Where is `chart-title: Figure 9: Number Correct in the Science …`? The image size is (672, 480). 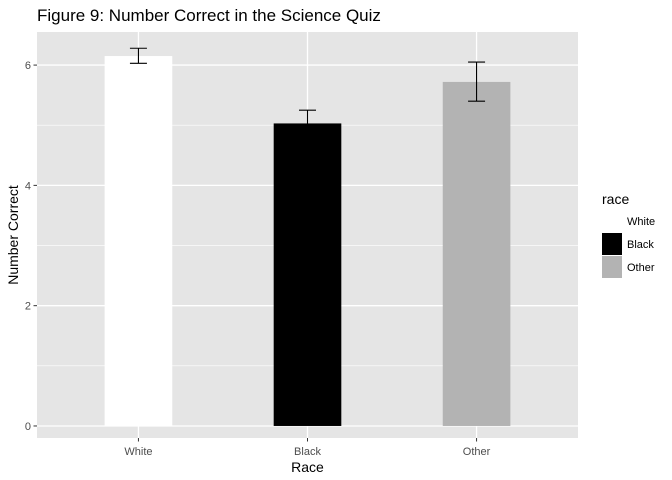
chart-title: Figure 9: Number Correct in the Science … is located at coordinates (209, 15).